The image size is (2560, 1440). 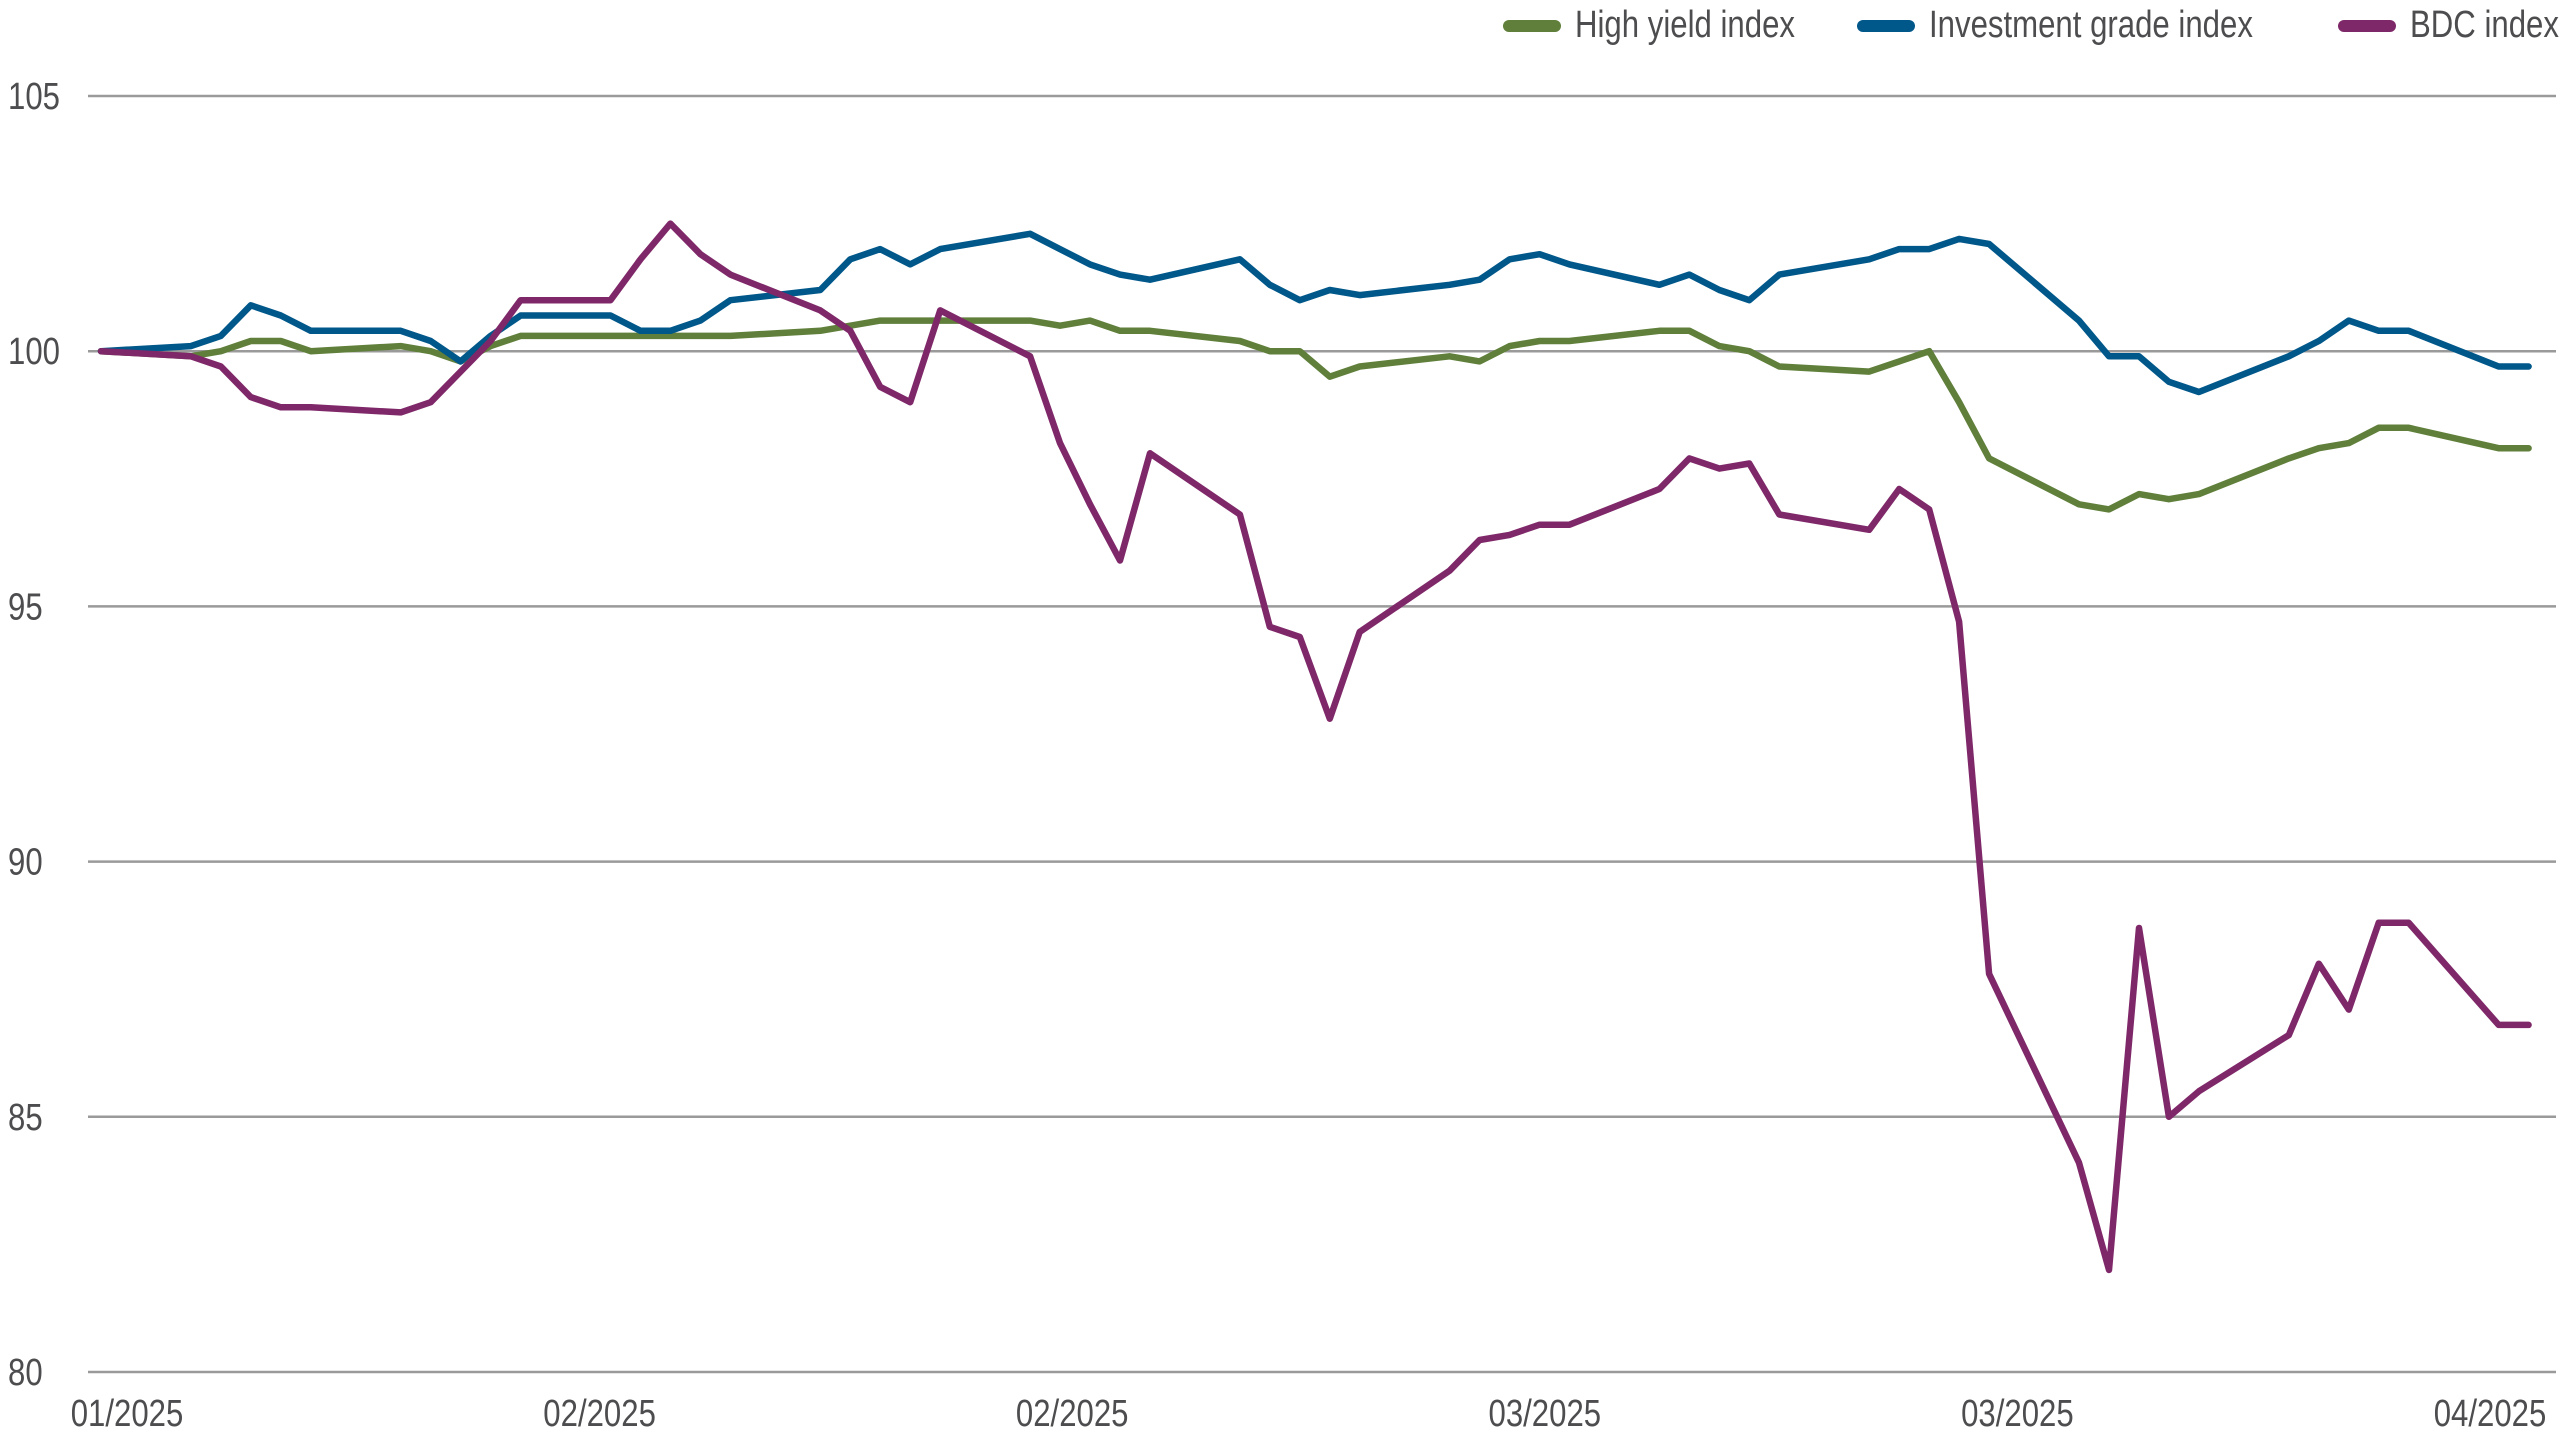 I want to click on legend-label: Investment grade index, so click(x=2091, y=25).